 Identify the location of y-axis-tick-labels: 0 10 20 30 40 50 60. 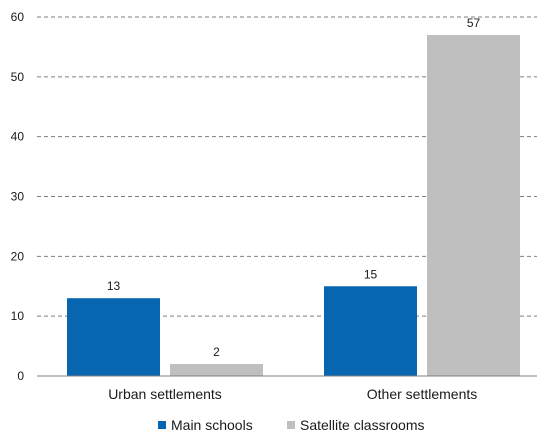
(18, 196).